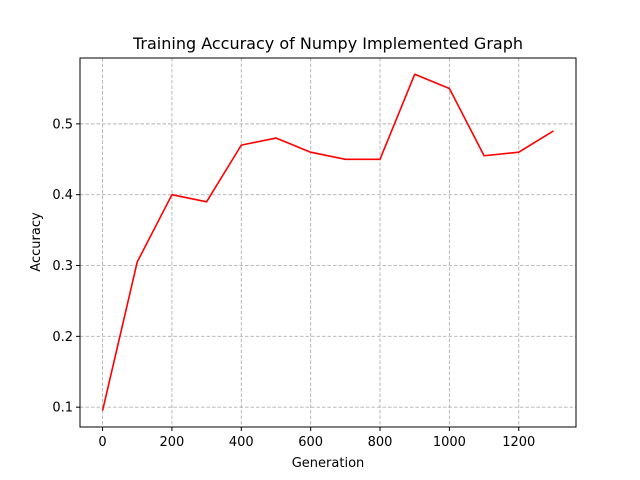 The width and height of the screenshot is (640, 480). What do you see at coordinates (62, 337) in the screenshot?
I see `y-tick-label: 0.2` at bounding box center [62, 337].